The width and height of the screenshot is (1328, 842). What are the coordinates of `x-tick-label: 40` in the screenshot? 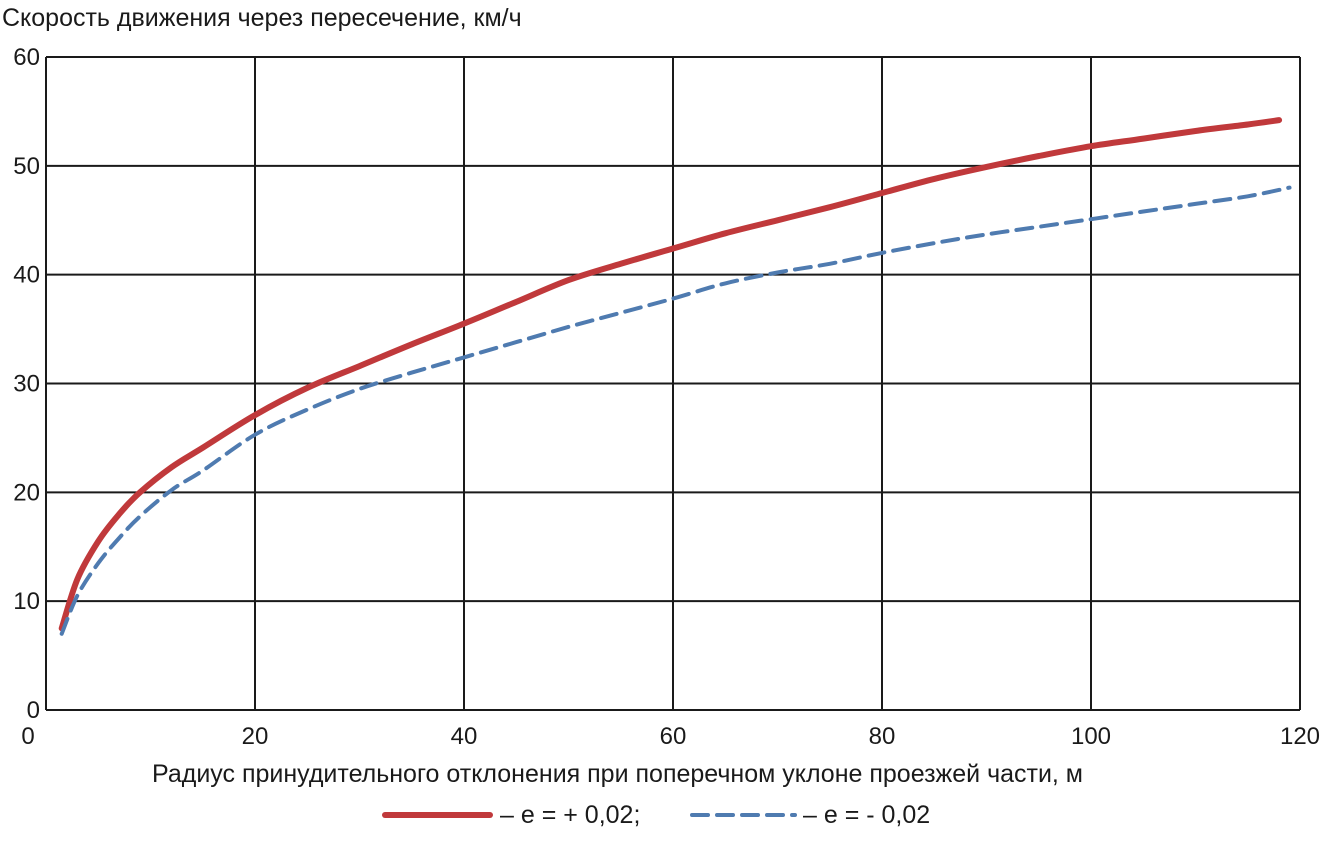 It's located at (464, 736).